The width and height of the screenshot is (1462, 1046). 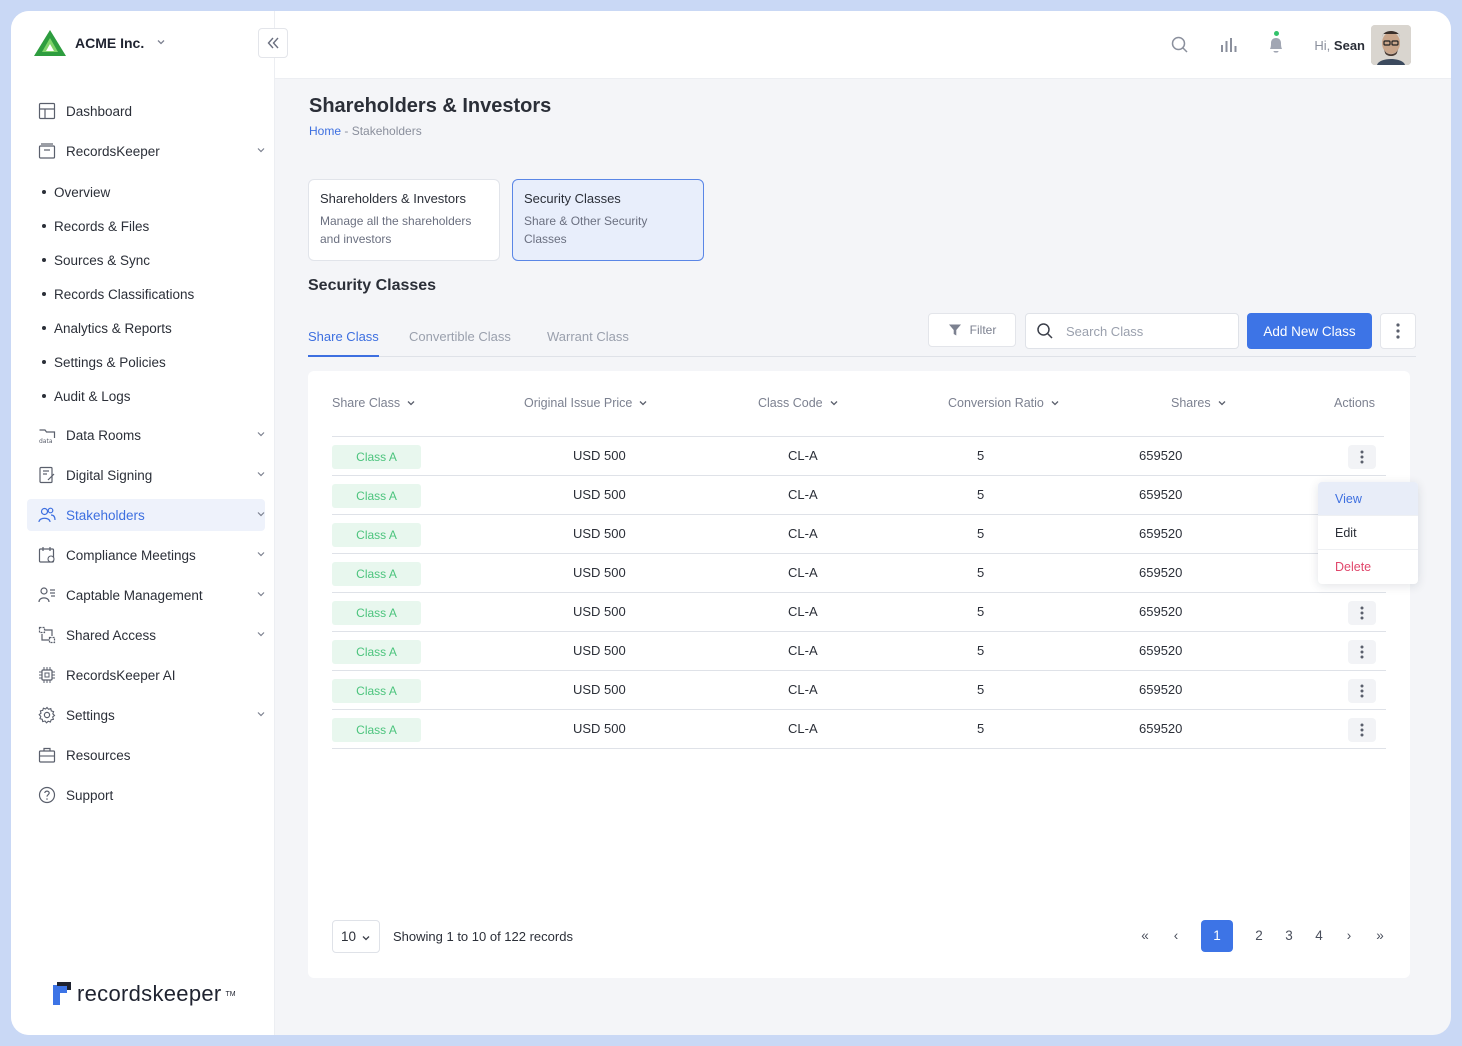 What do you see at coordinates (1228, 45) in the screenshot?
I see `analytics-icon` at bounding box center [1228, 45].